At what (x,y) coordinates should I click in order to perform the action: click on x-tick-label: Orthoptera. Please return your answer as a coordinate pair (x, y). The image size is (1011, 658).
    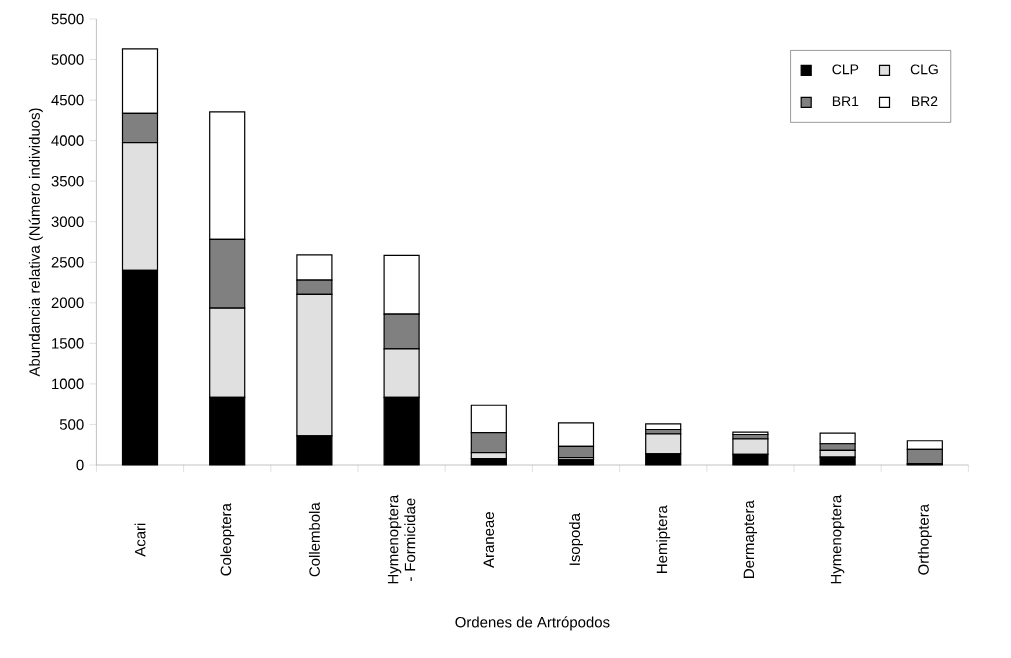
    Looking at the image, I should click on (924, 539).